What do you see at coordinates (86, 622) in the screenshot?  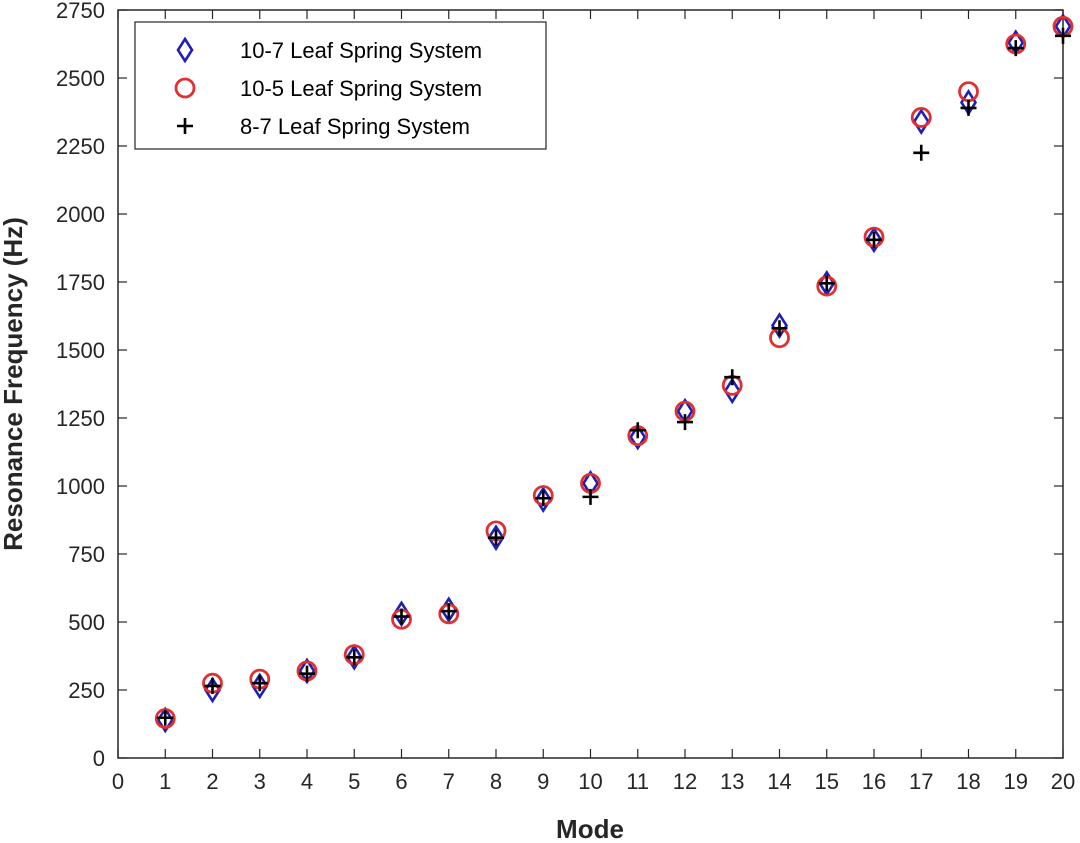 I see `y-tick-label: 500` at bounding box center [86, 622].